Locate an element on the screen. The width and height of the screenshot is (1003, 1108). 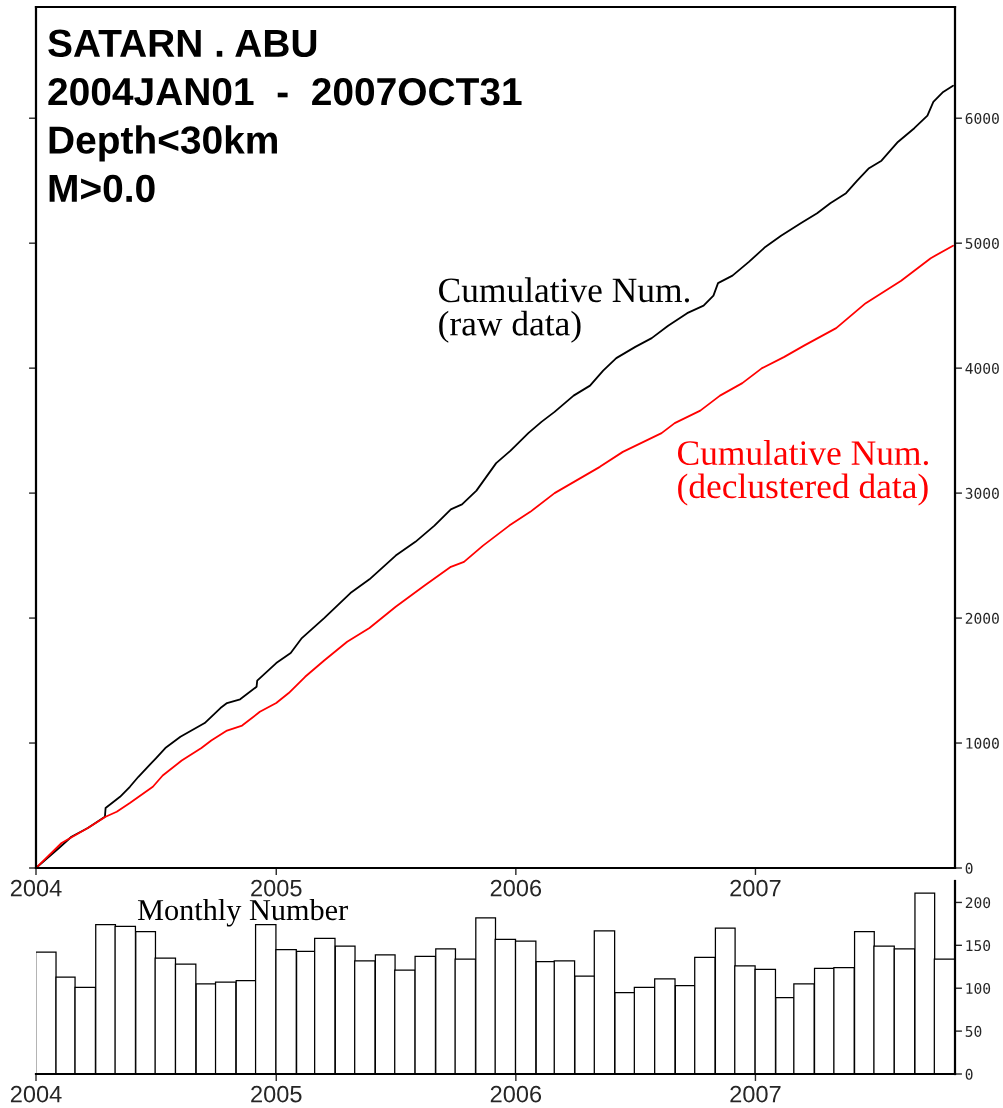
y-tick-label: 100 is located at coordinates (978, 988).